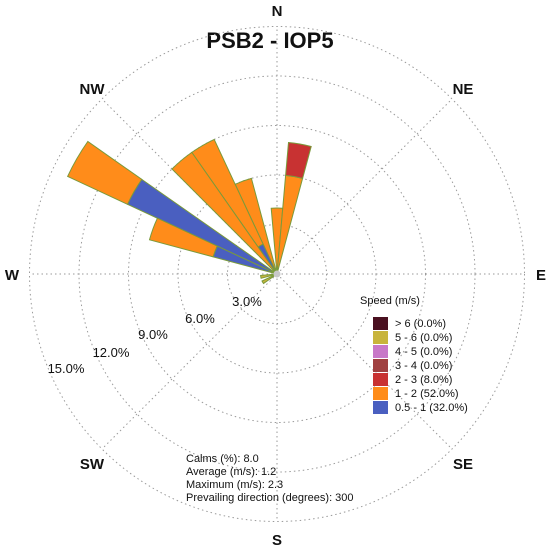 The image size is (550, 549). I want to click on center-marker, so click(277, 274).